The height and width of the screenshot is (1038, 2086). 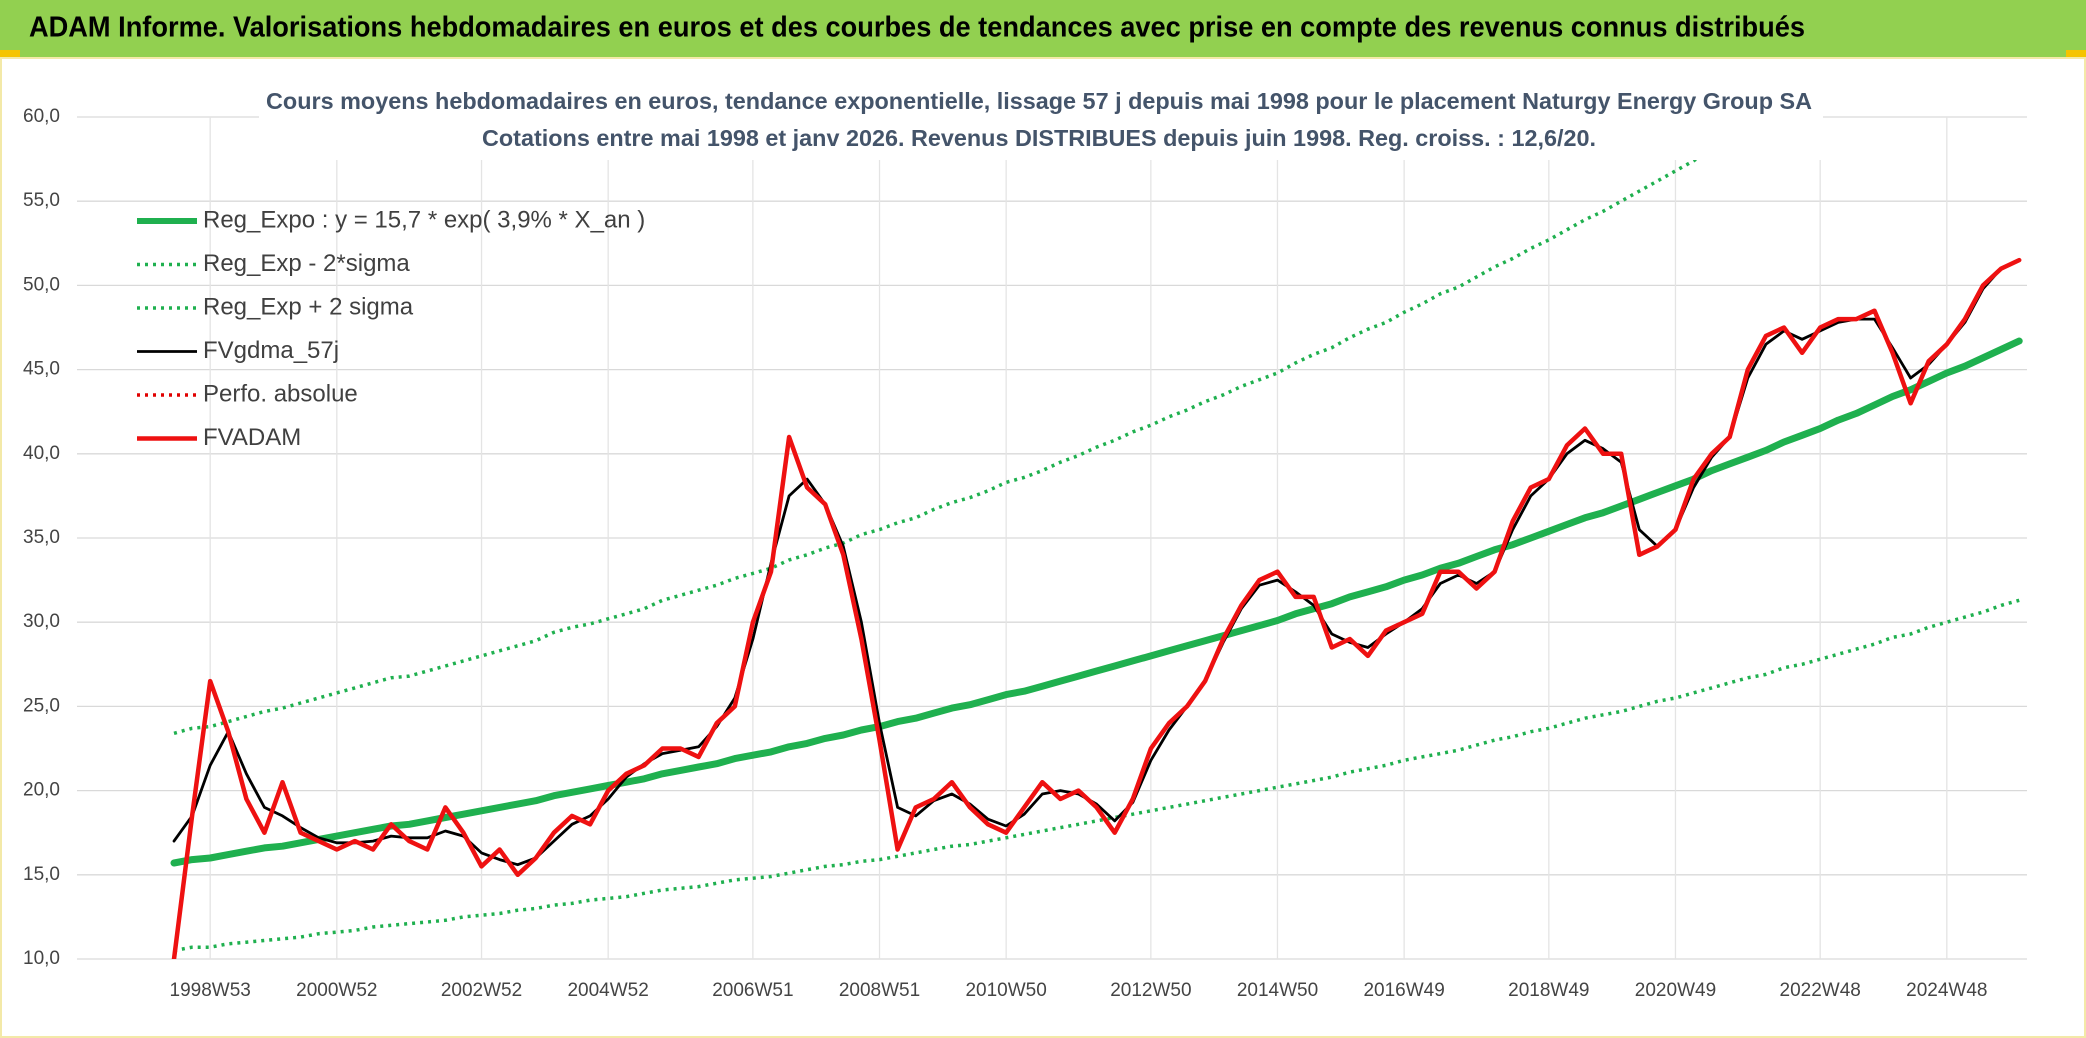 I want to click on legend-label: Perfo. absolue, so click(x=280, y=393).